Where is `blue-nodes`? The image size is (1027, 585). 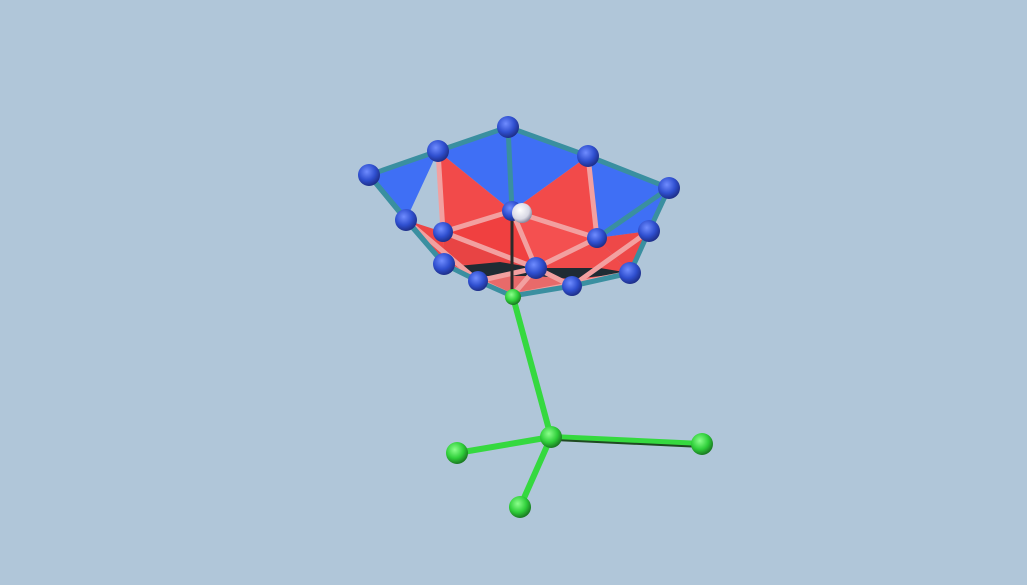 blue-nodes is located at coordinates (519, 206).